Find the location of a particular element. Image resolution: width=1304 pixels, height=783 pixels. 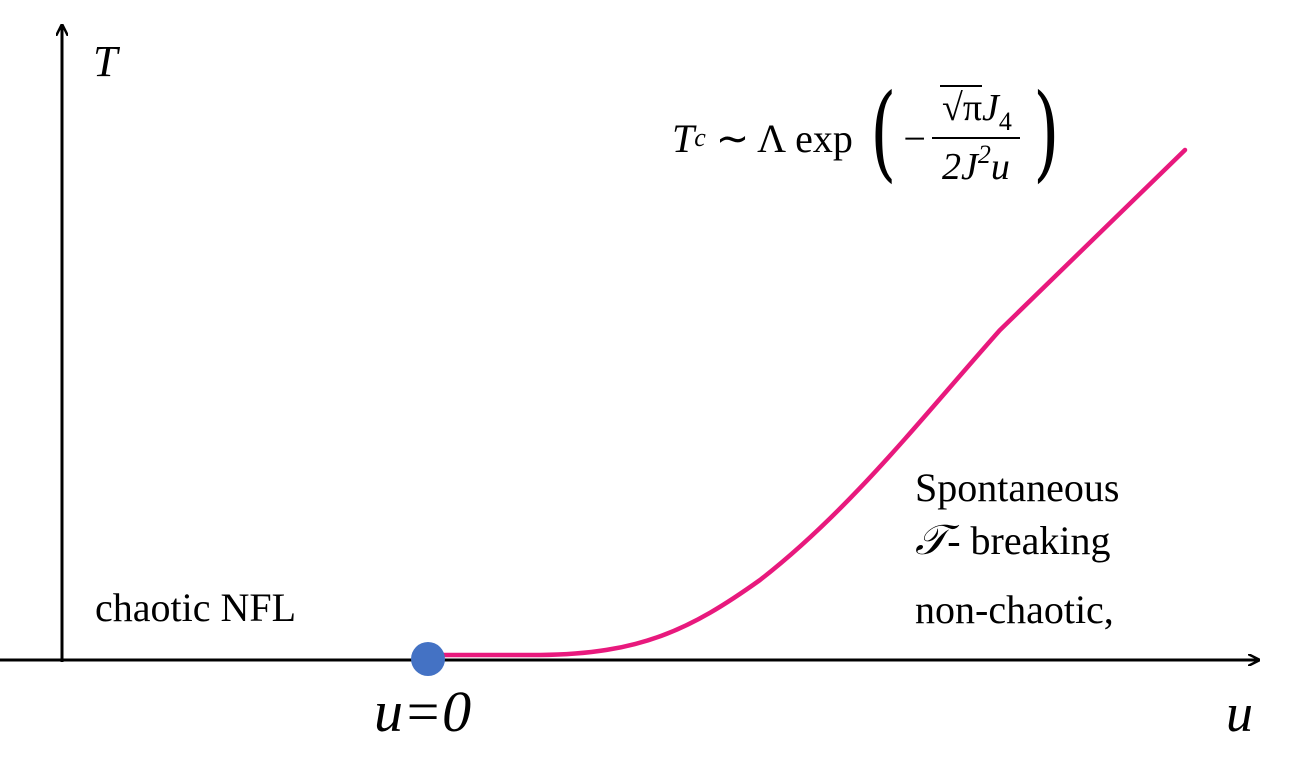

critical-point-label: u=0 is located at coordinates (423, 711).